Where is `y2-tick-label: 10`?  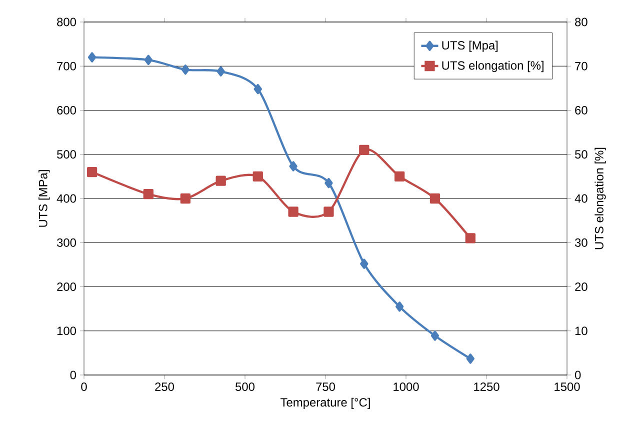
y2-tick-label: 10 is located at coordinates (581, 331).